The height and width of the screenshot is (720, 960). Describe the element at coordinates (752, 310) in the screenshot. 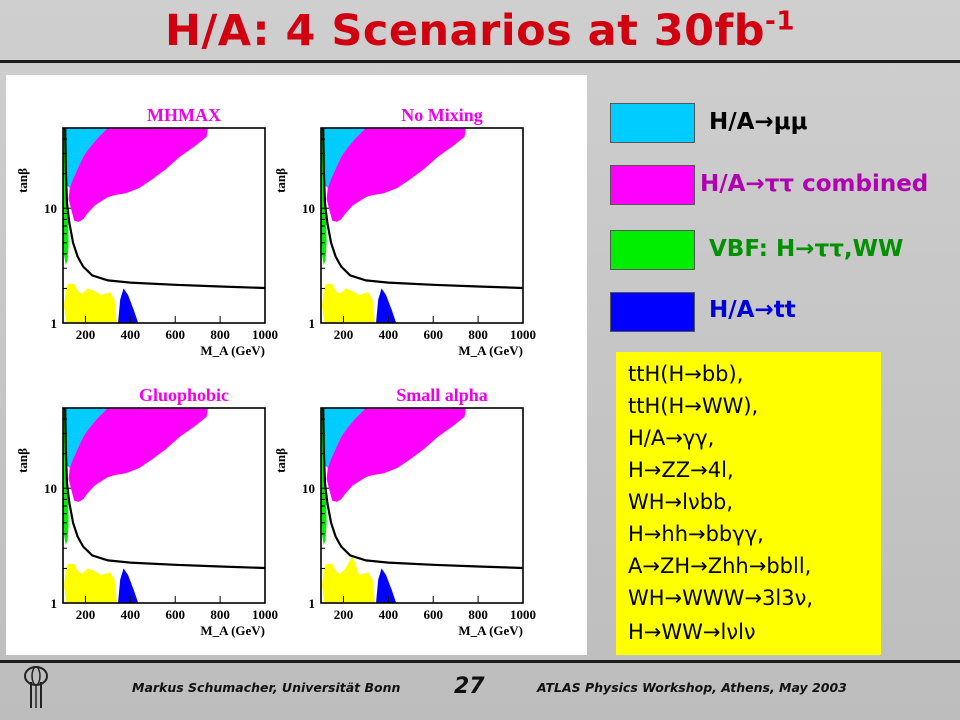

I see `legend-label-tt: H/A→tt` at that location.